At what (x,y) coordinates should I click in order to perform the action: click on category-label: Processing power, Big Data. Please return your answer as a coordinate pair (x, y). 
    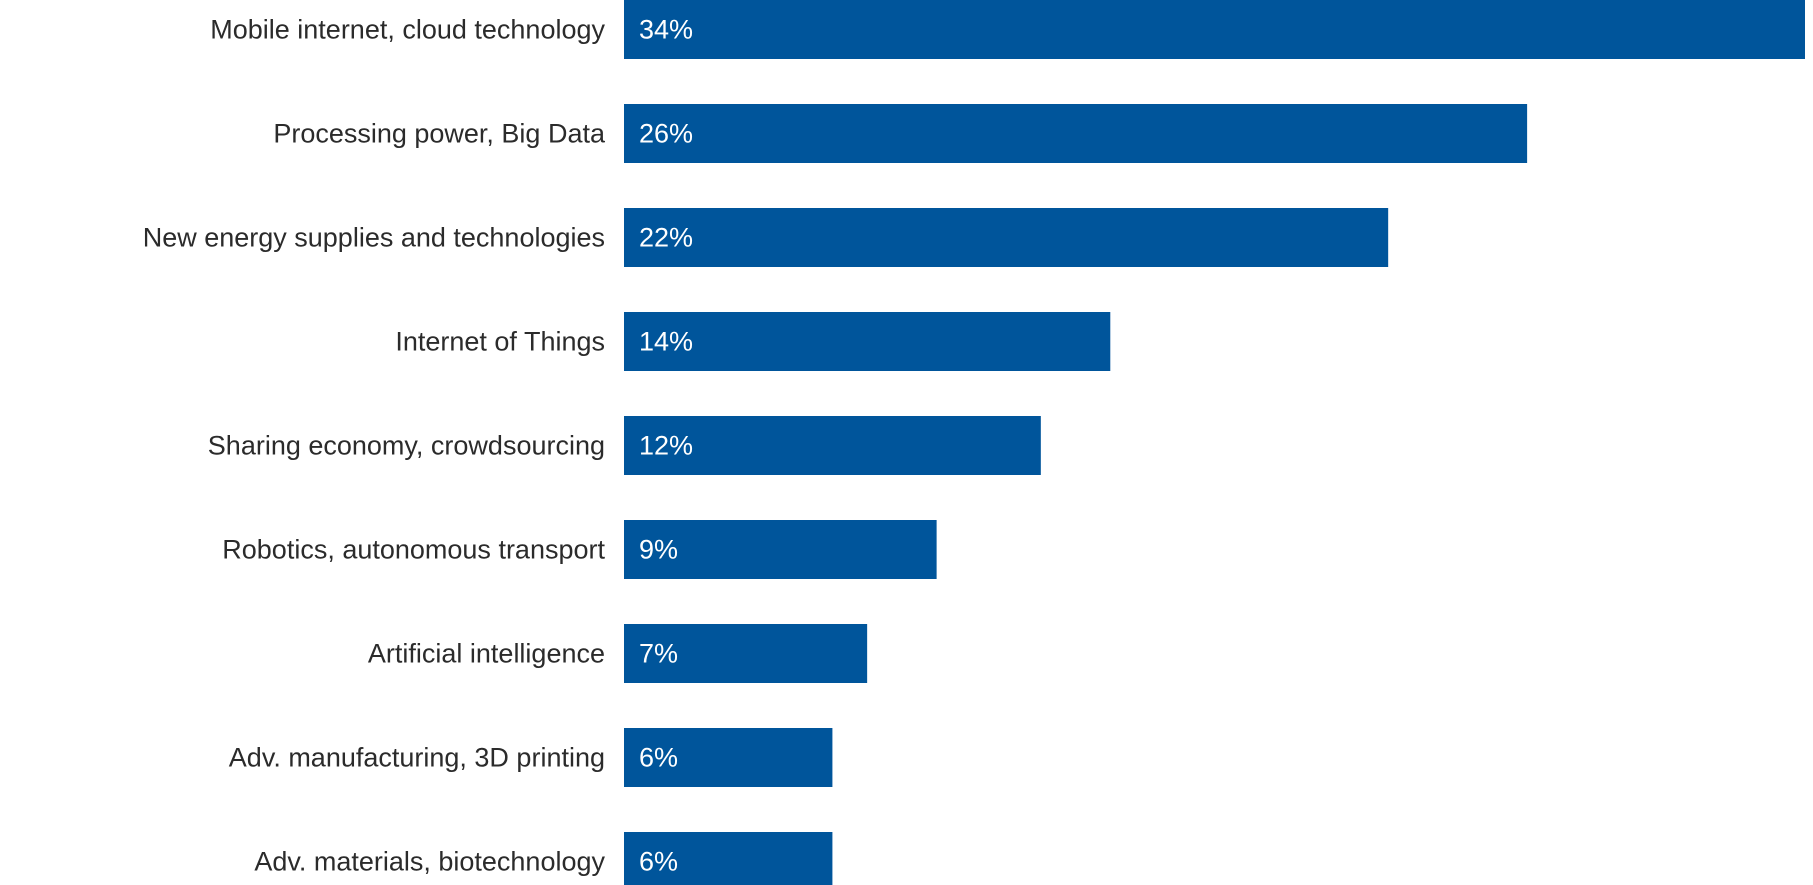
    Looking at the image, I should click on (439, 134).